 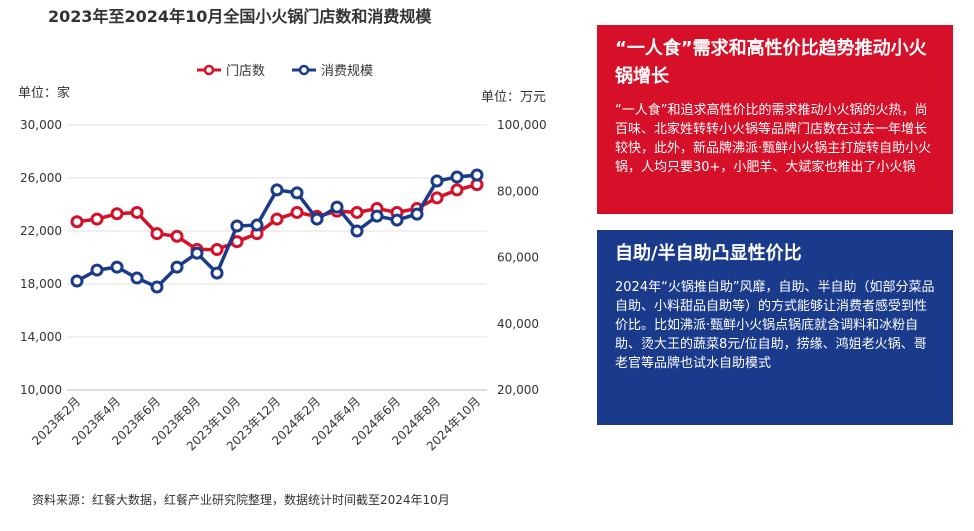 I want to click on y-tick-label: 14,000, so click(x=41, y=337).